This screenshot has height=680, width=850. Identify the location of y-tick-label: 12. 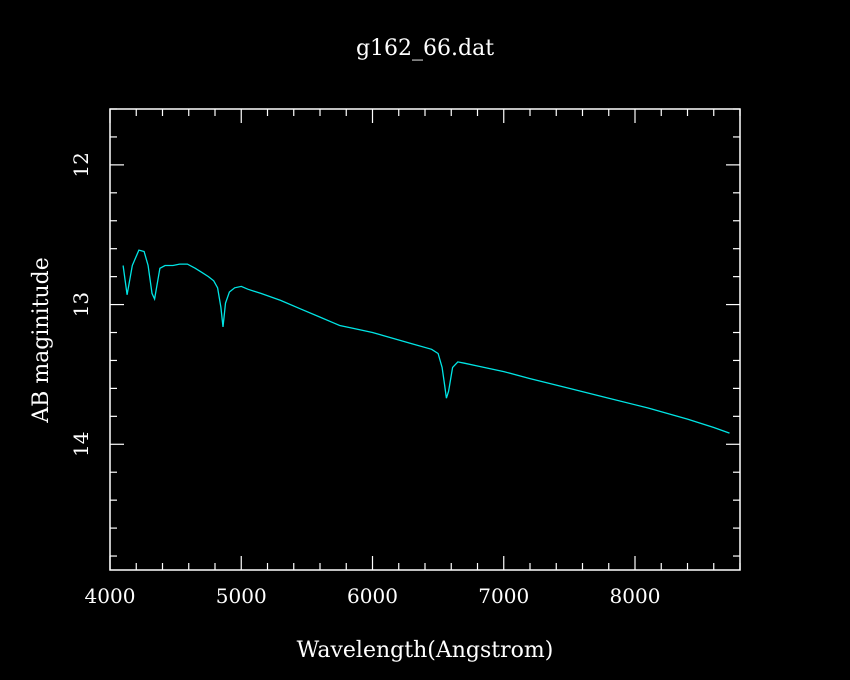
(81, 164).